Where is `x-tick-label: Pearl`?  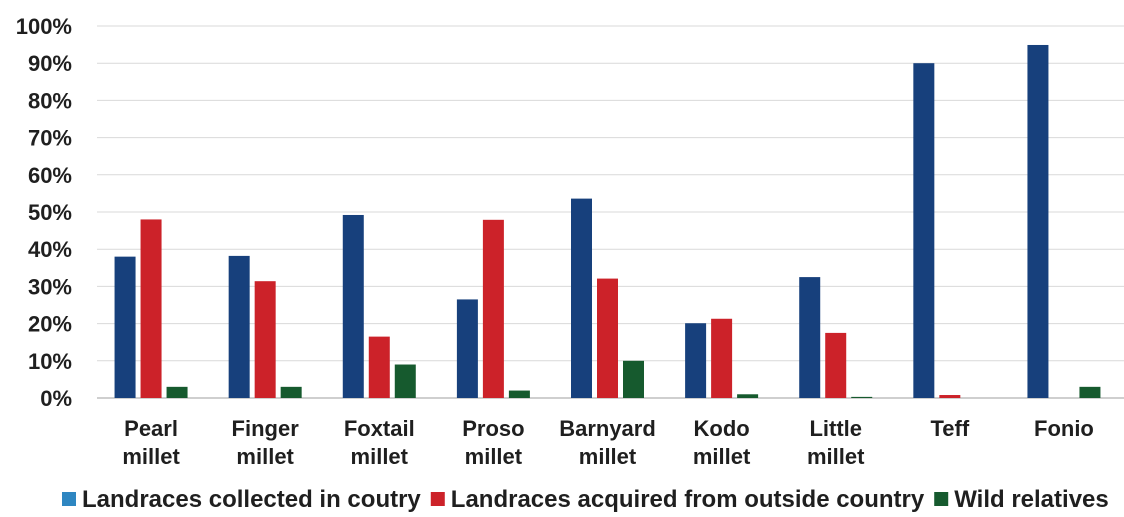 x-tick-label: Pearl is located at coordinates (151, 428).